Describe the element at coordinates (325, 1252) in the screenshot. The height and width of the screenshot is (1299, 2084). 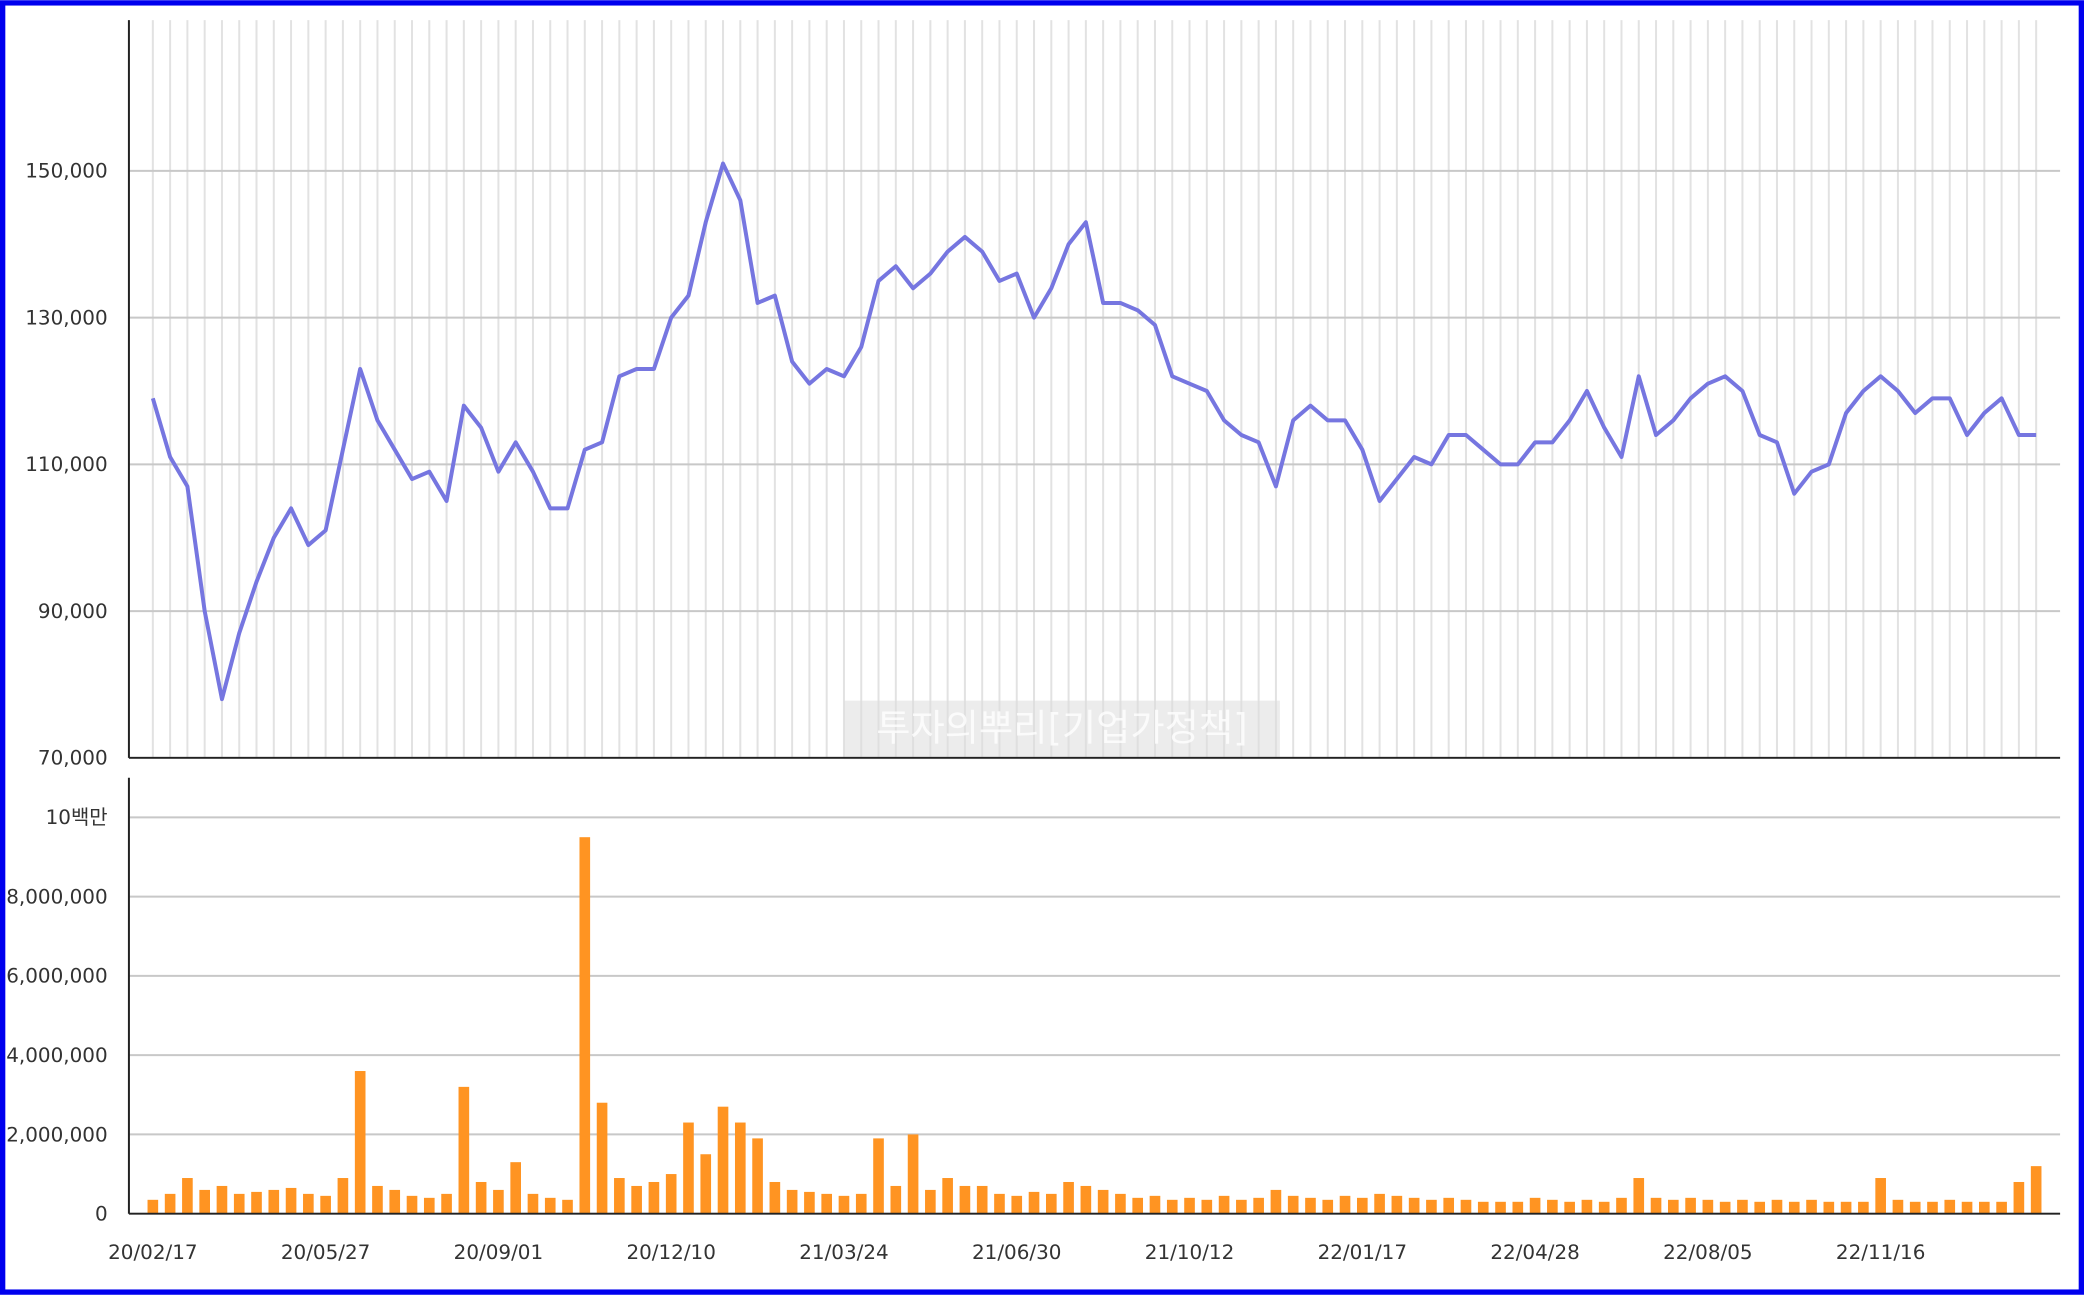
I see `x-tick-label: 20/05/27` at that location.